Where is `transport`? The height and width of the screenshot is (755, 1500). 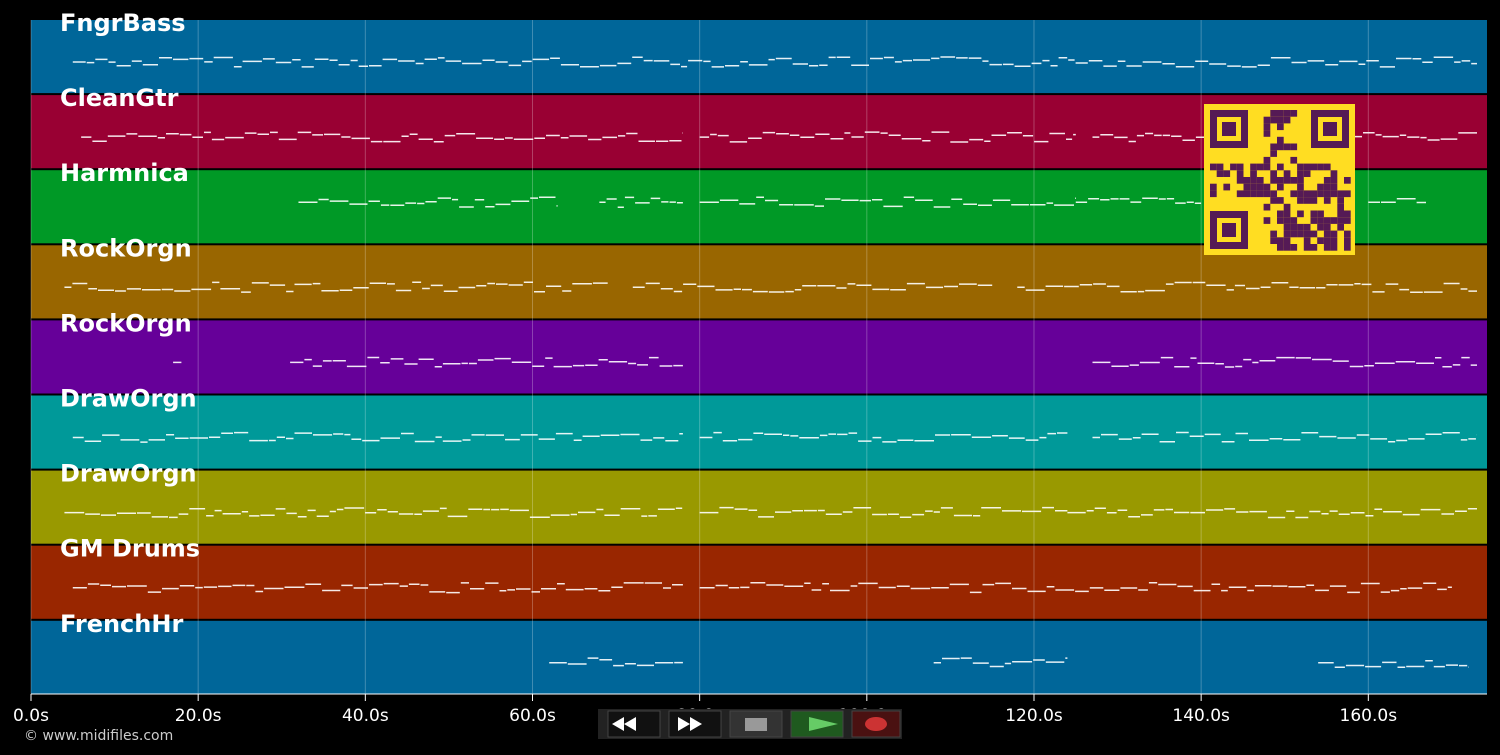
transport is located at coordinates (750, 724).